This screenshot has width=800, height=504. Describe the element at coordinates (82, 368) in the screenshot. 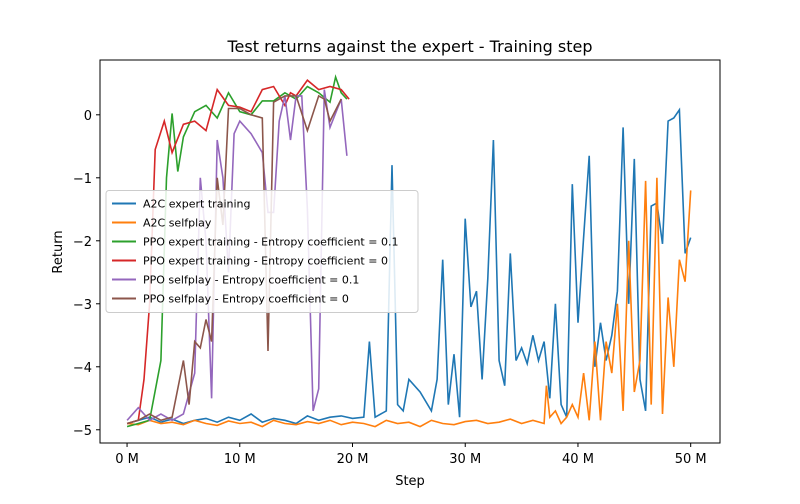

I see `y-tick-label: −4` at that location.